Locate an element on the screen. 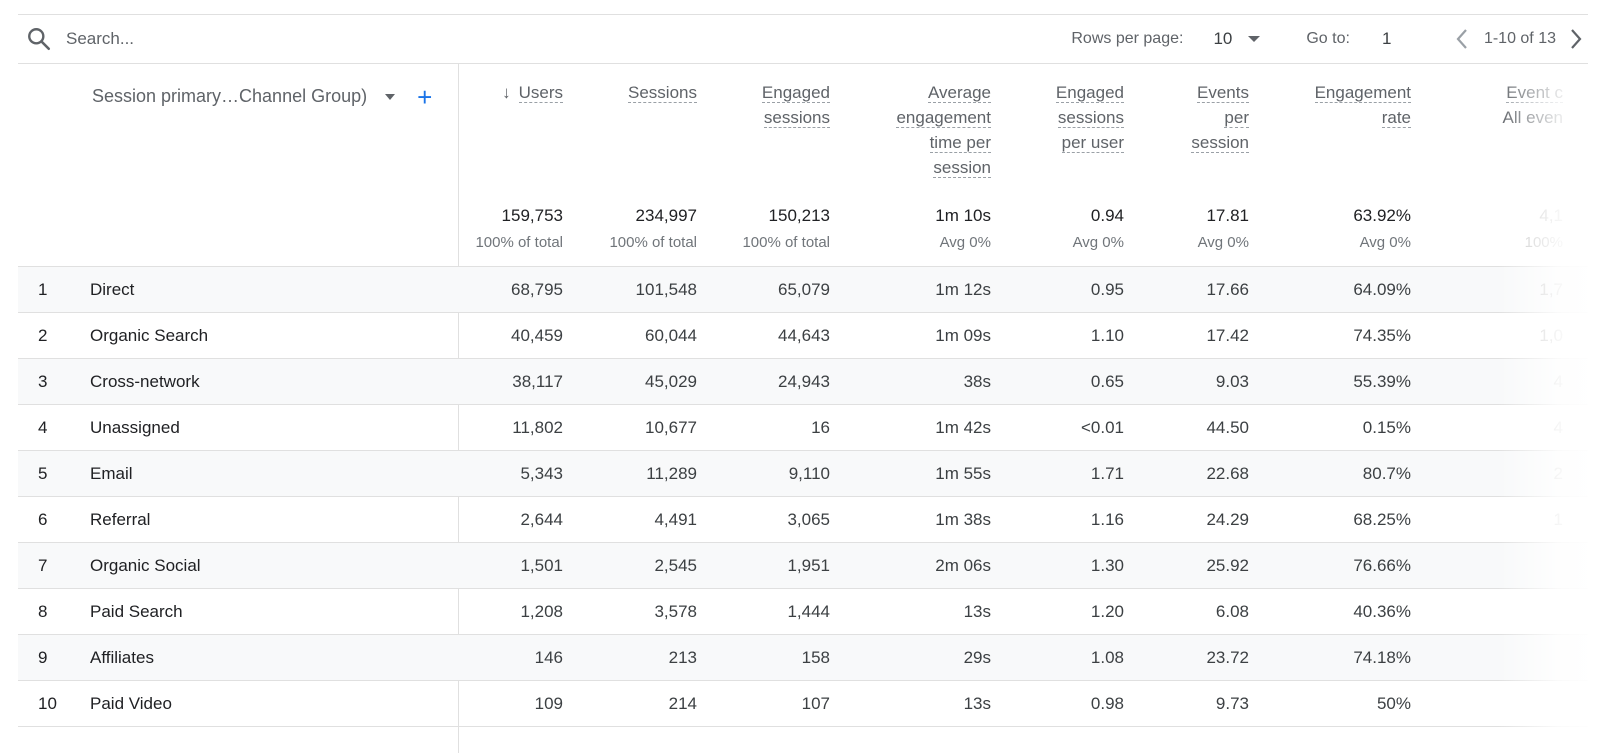  row-metric-value: 0.65 is located at coordinates (1107, 381).